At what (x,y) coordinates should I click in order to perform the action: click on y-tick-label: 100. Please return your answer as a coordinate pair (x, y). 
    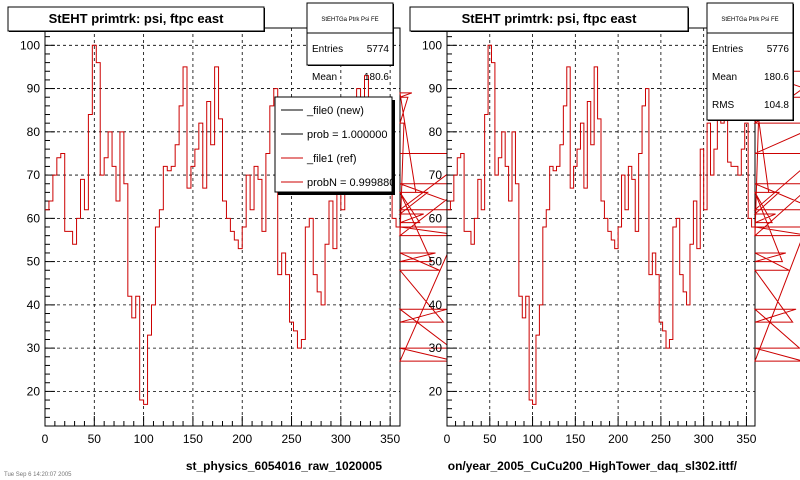
    Looking at the image, I should click on (432, 45).